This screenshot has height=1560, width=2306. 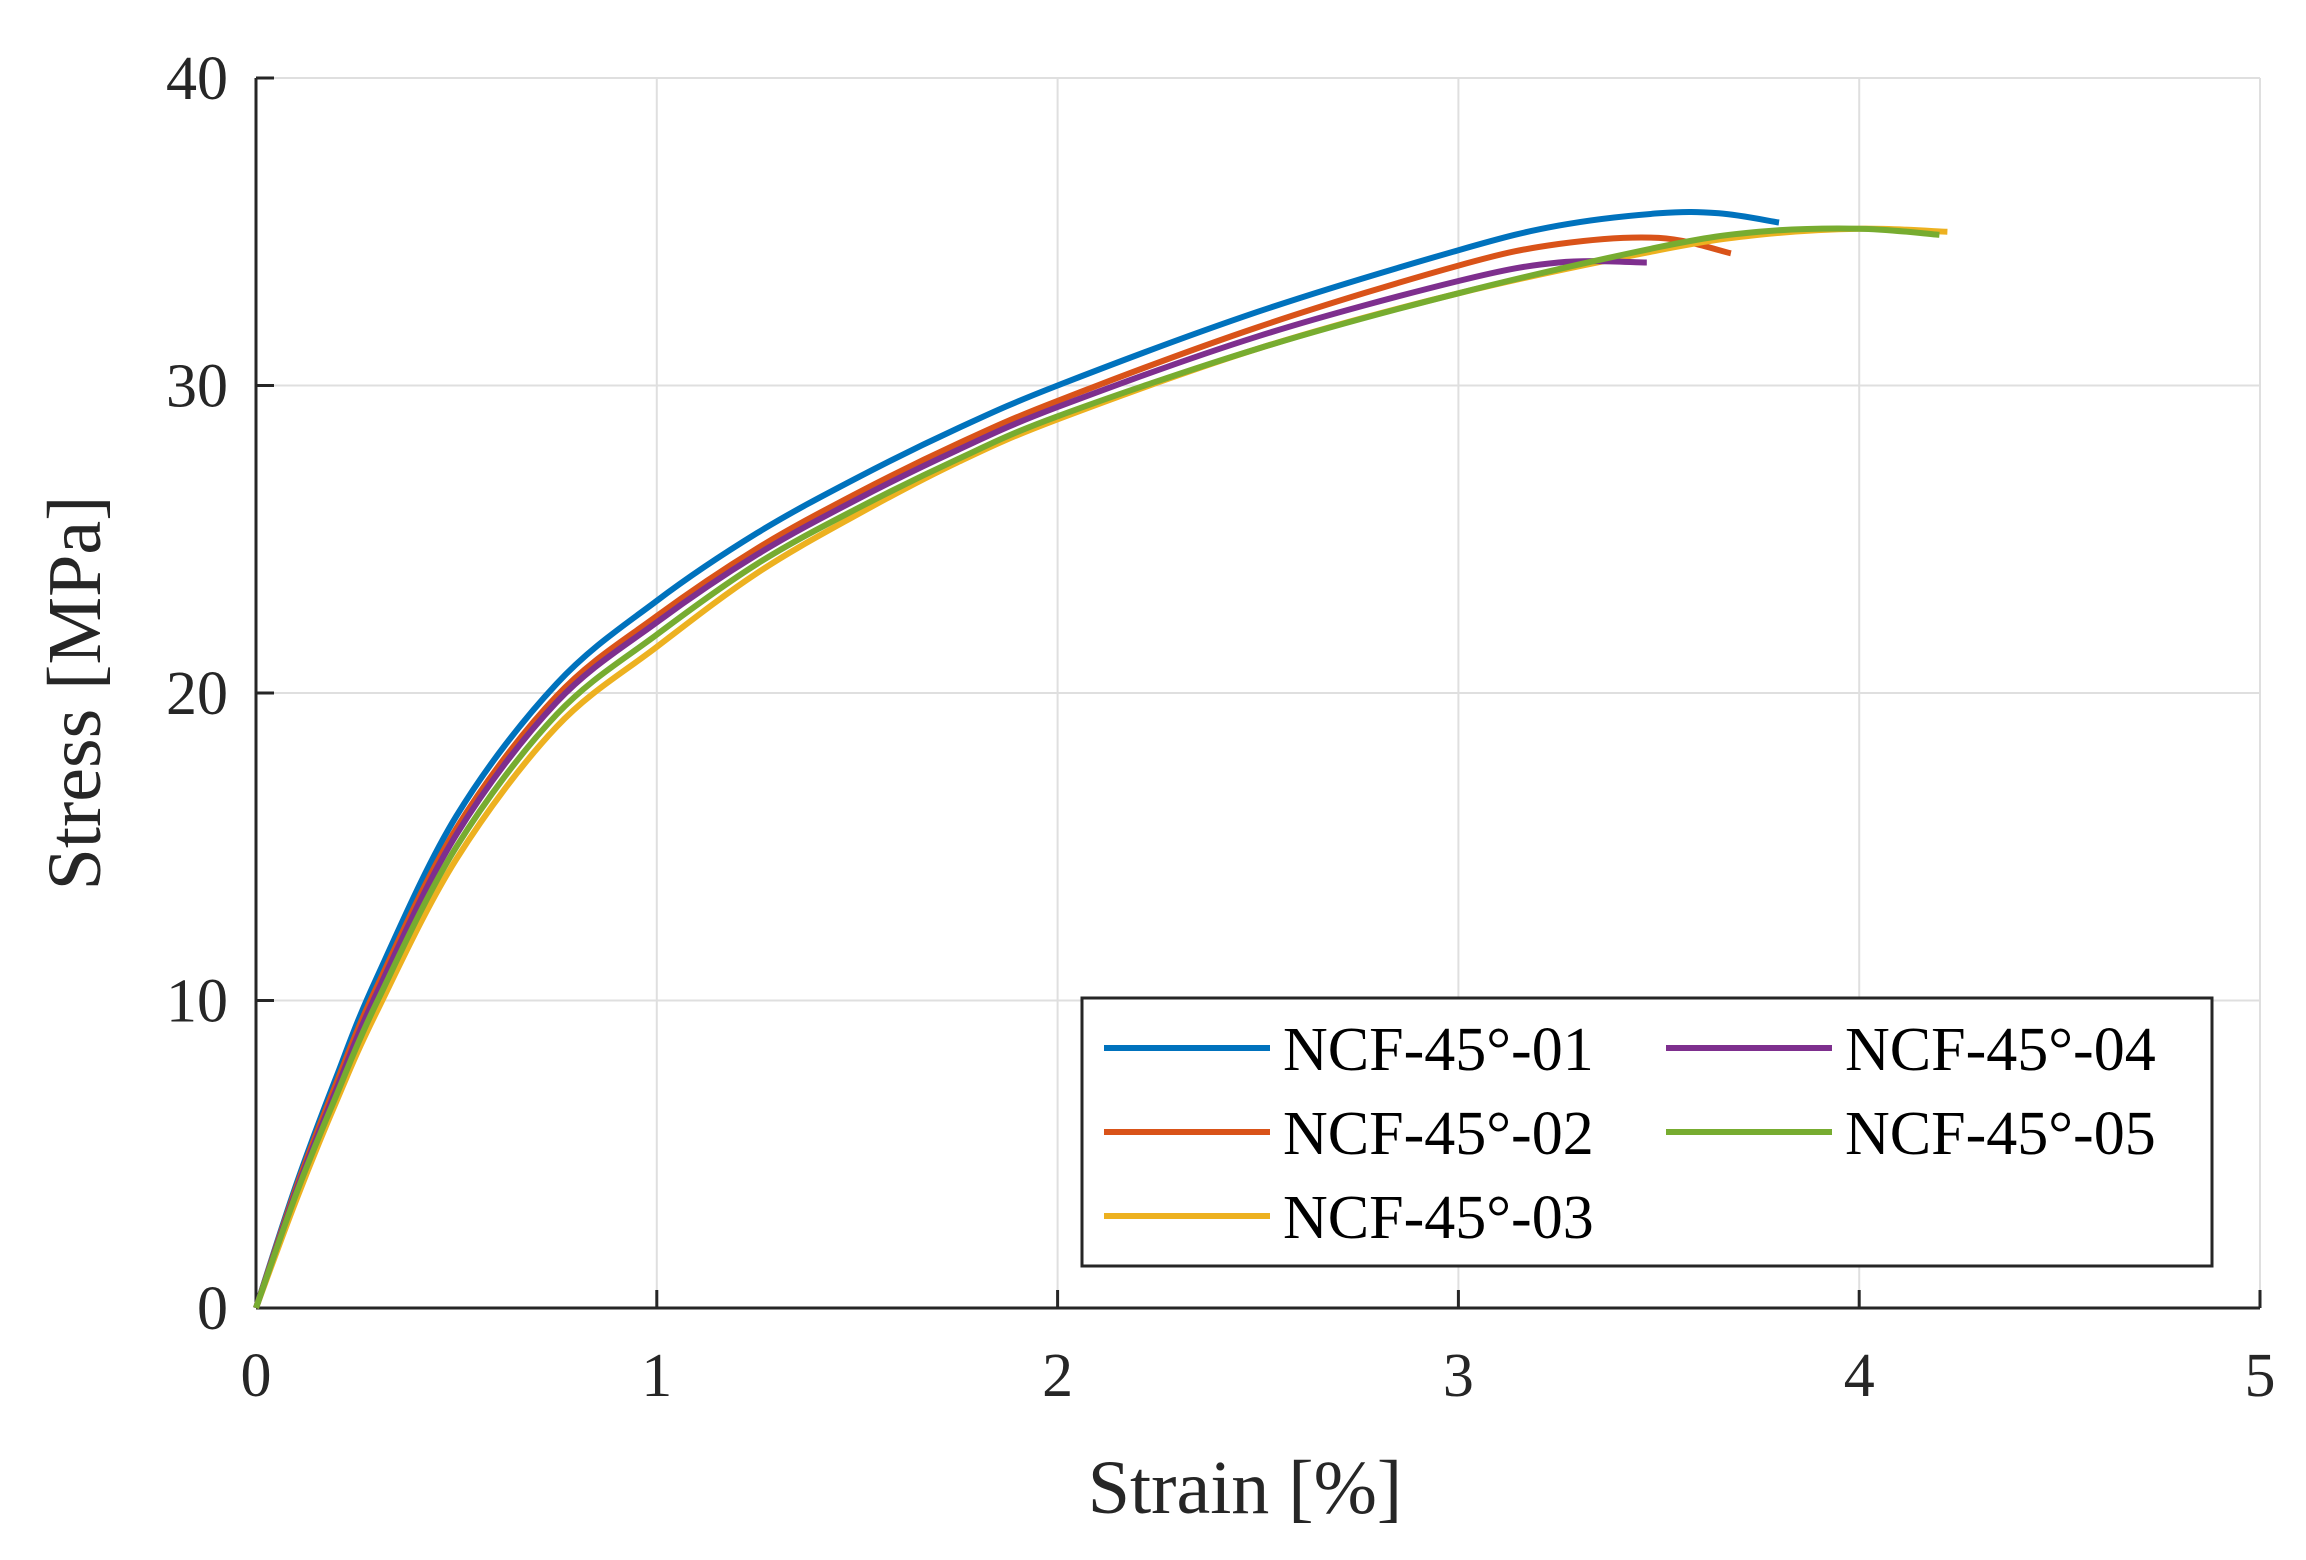 What do you see at coordinates (197, 694) in the screenshot?
I see `y-tick-label: 20` at bounding box center [197, 694].